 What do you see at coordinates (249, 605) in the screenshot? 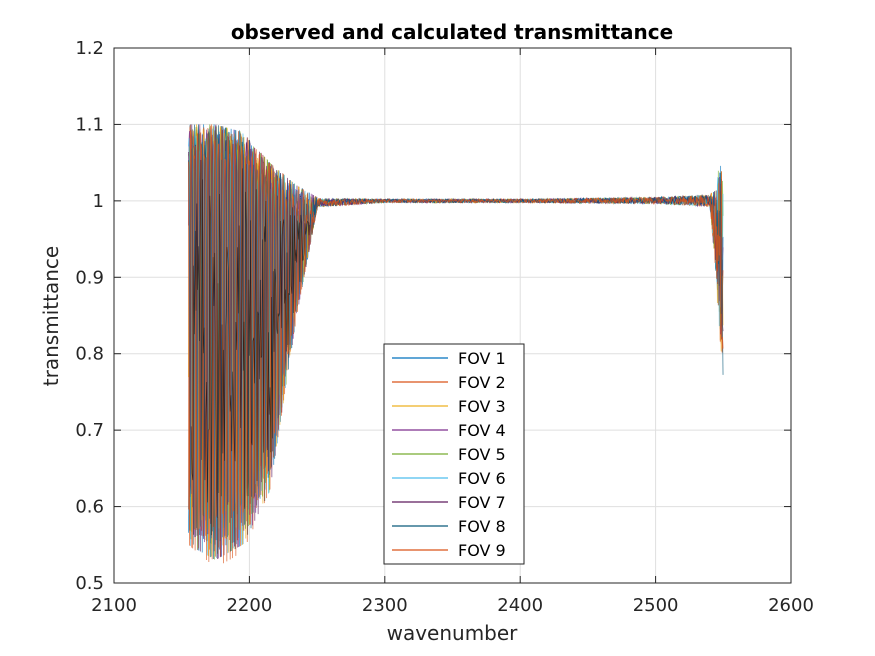
I see `x-tick-label: 2200` at bounding box center [249, 605].